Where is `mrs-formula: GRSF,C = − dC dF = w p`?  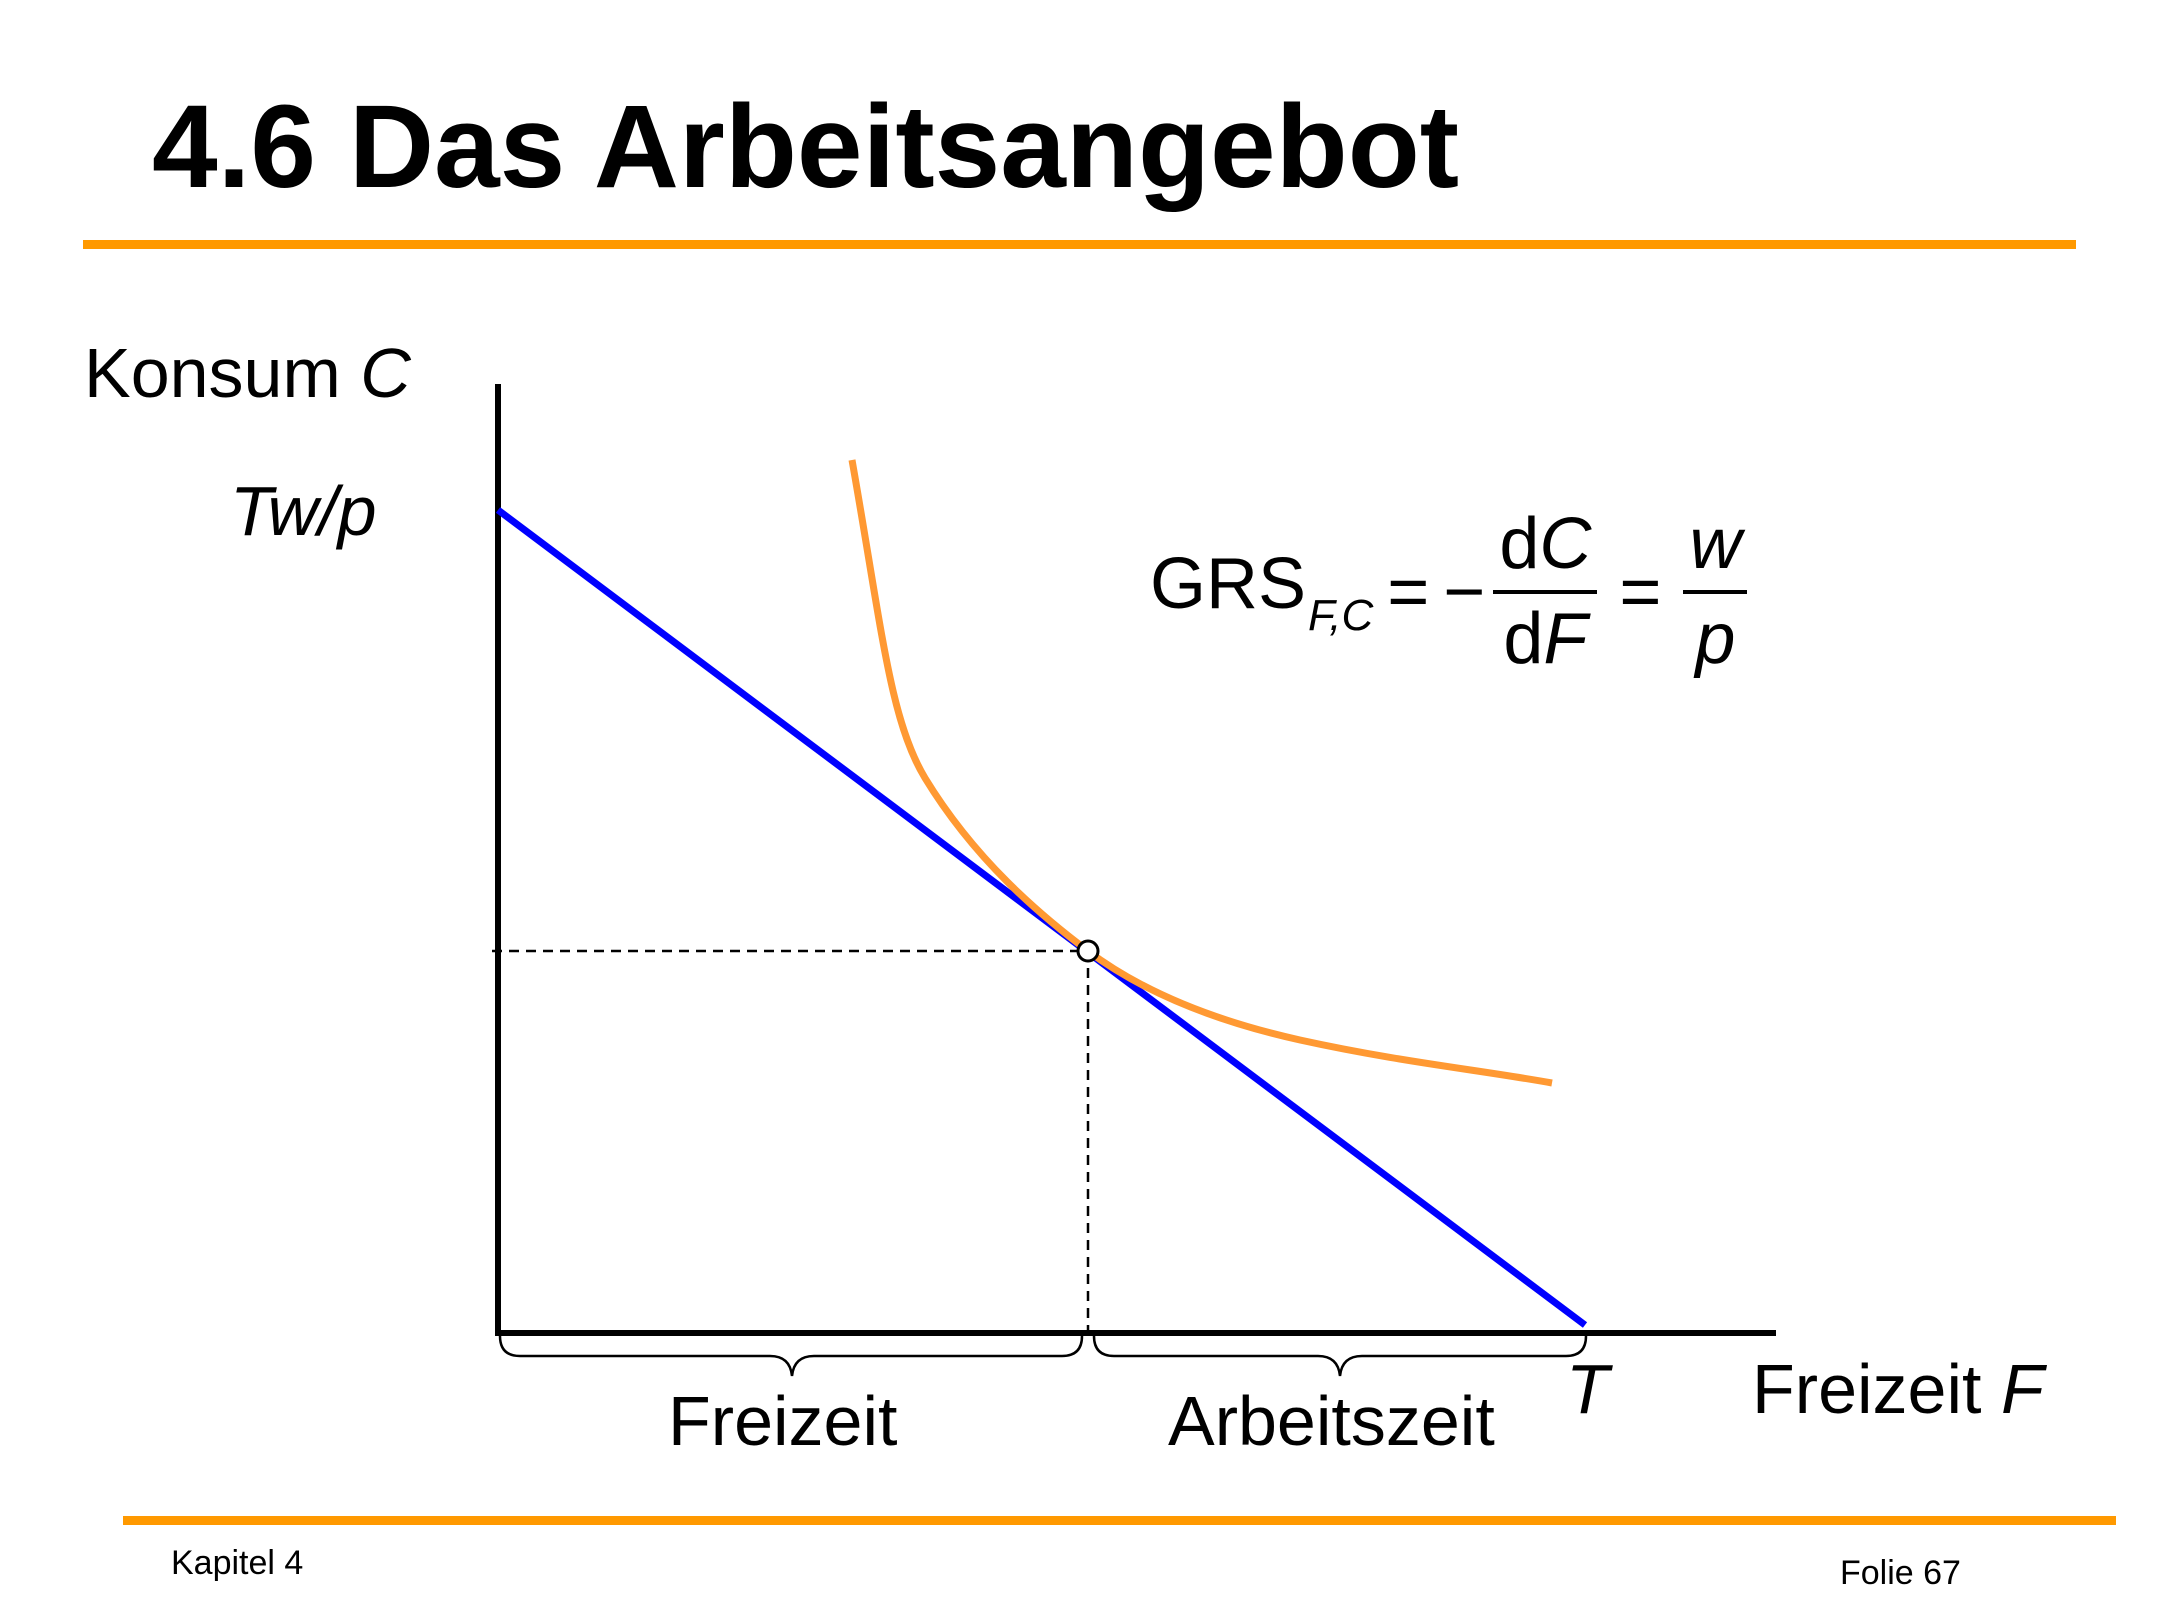
mrs-formula: GRSF,C = − dC dF = w p is located at coordinates (1452, 591).